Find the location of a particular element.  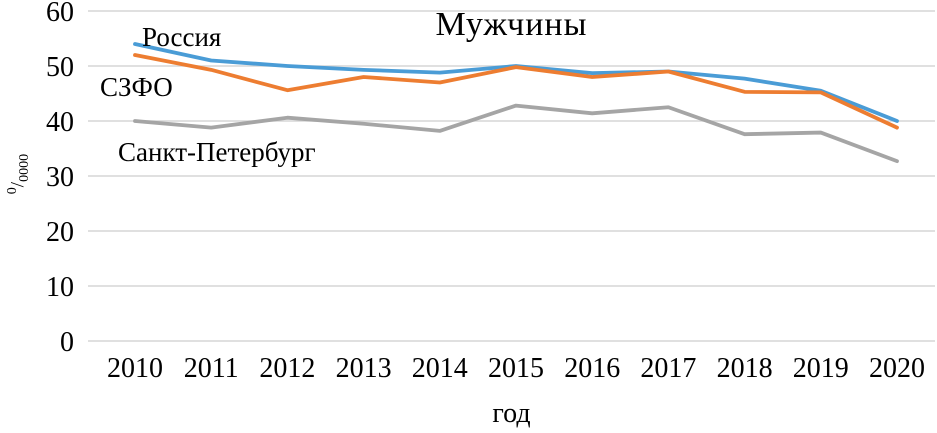

y-tick-label: 50 is located at coordinates (60, 67).